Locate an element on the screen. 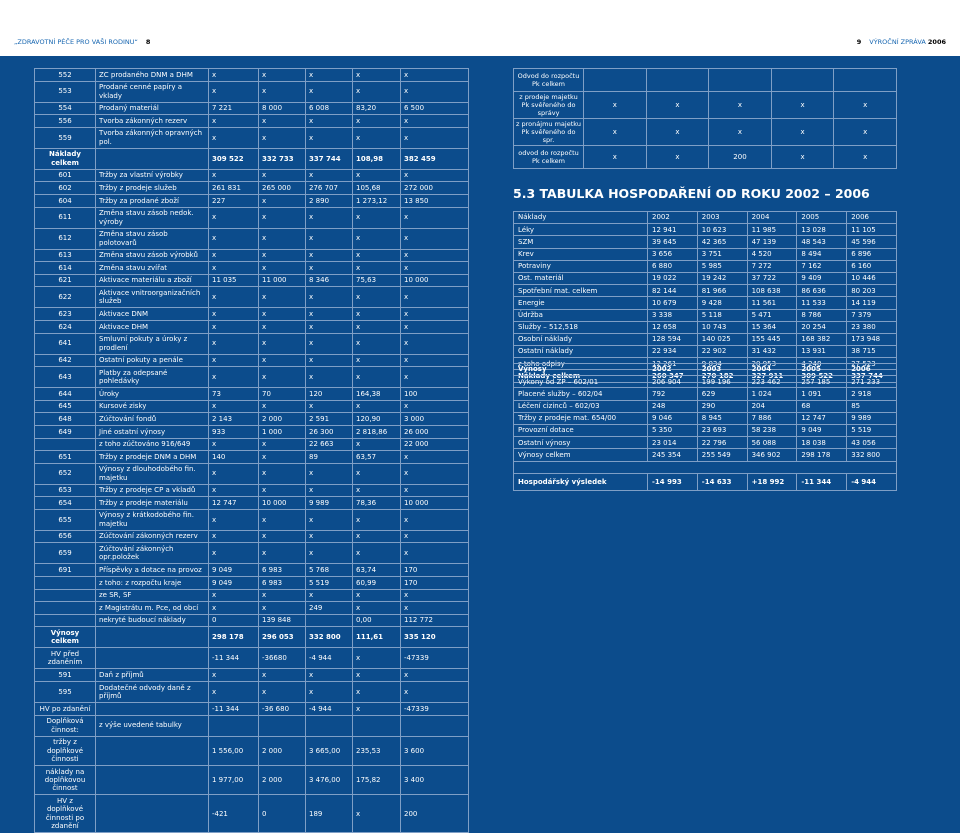 The height and width of the screenshot is (833, 960). table-cell: HV z doplňkové činnosti po zdanění is located at coordinates (65, 813).